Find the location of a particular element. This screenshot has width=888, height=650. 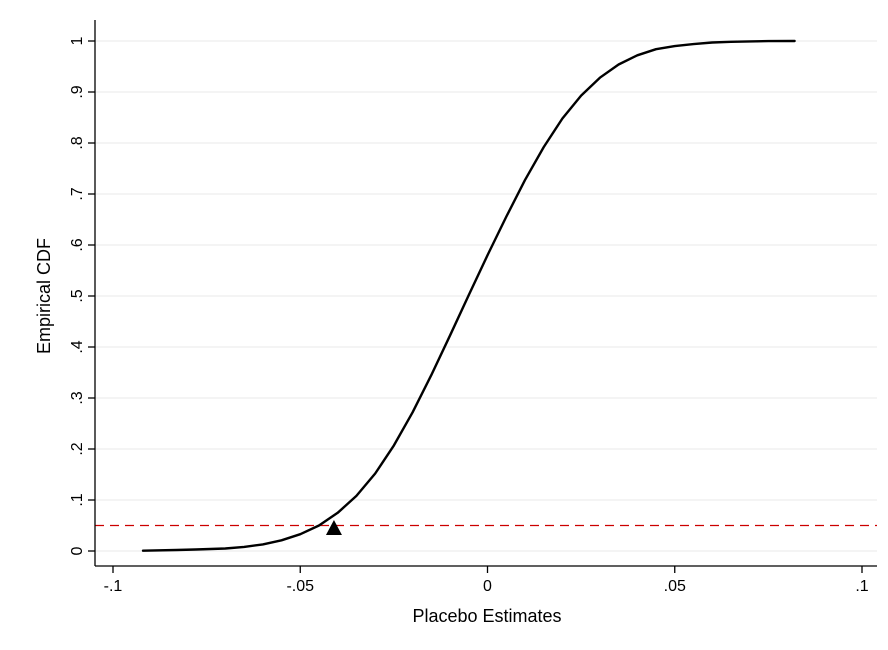

y-tick-label: .2 is located at coordinates (77, 448).